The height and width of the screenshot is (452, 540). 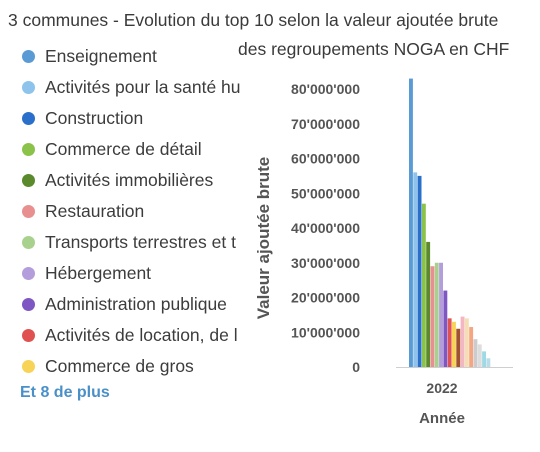 What do you see at coordinates (325, 228) in the screenshot?
I see `y-tick-label: 40'000'000` at bounding box center [325, 228].